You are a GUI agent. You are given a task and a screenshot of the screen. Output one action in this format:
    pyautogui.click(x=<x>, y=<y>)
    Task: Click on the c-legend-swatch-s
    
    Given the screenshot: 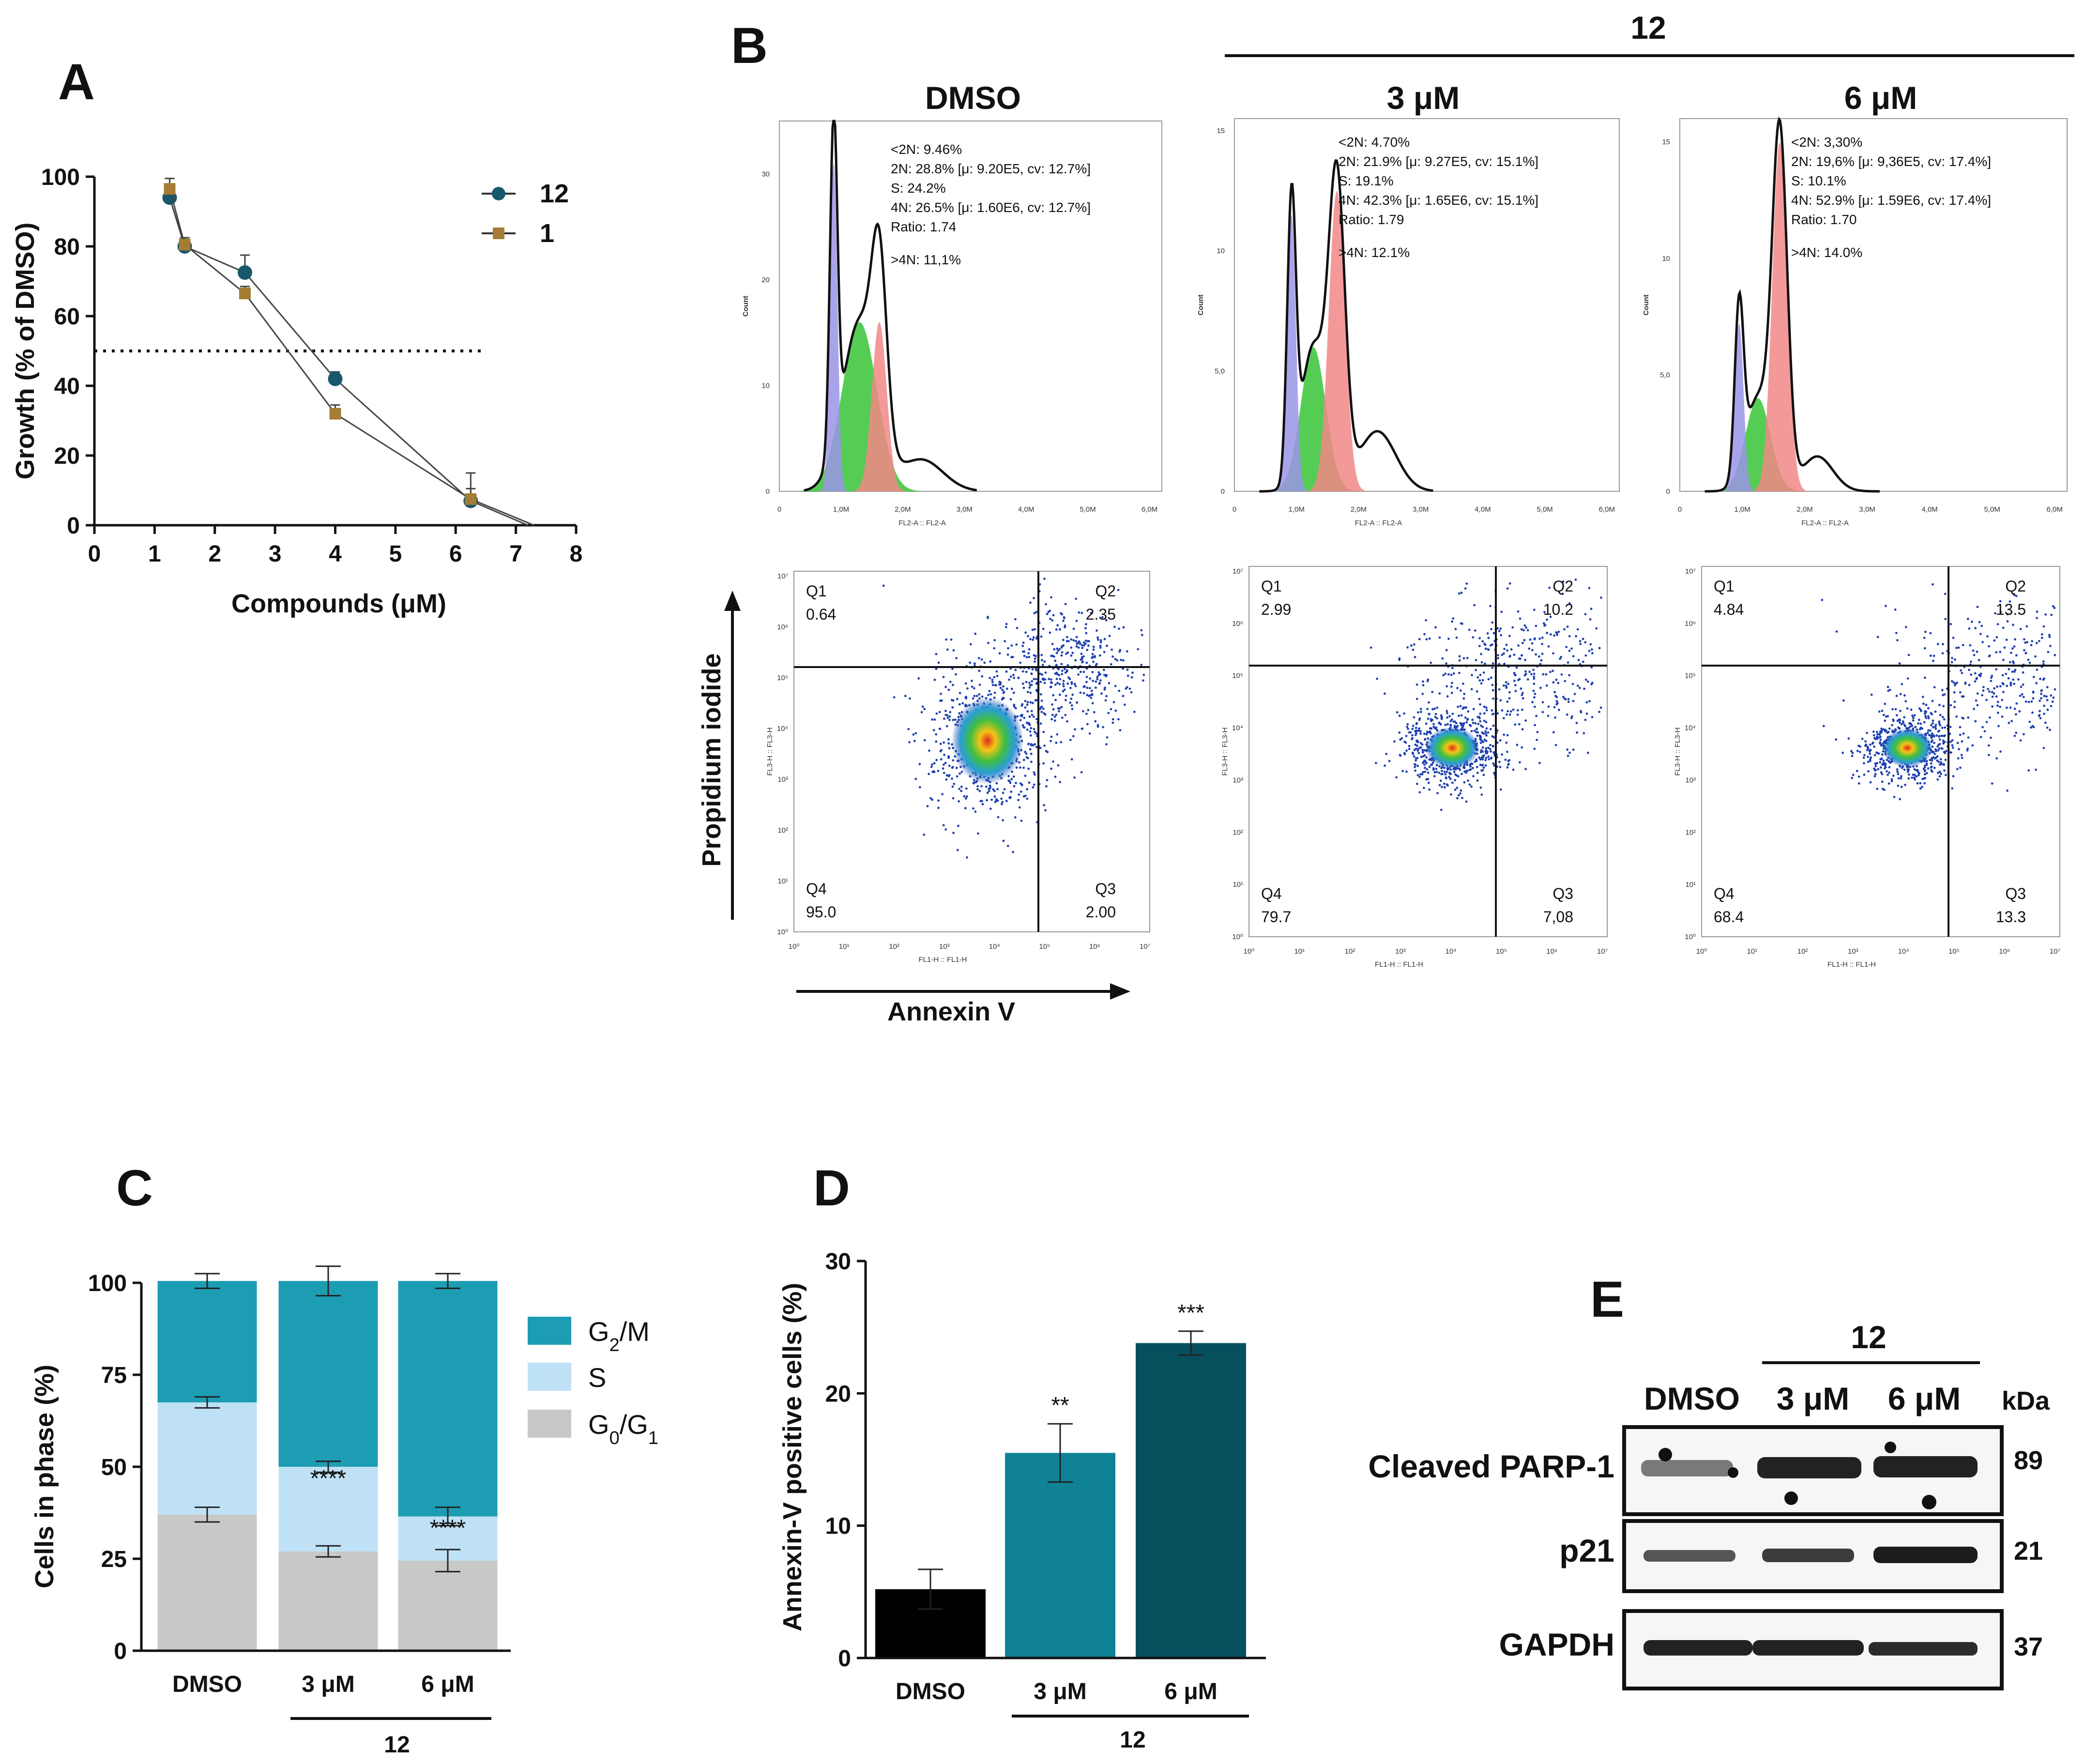 What is the action you would take?
    pyautogui.click(x=550, y=1377)
    